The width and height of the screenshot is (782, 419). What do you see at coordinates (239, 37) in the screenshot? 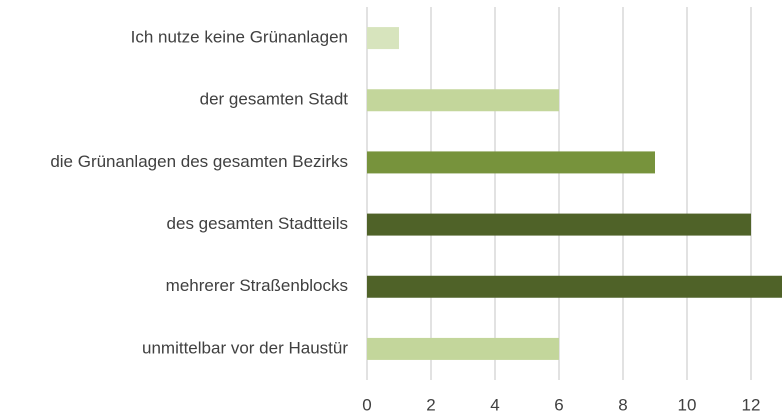
I see `y-tick-label: Ich nutze keine Grünanlagen` at bounding box center [239, 37].